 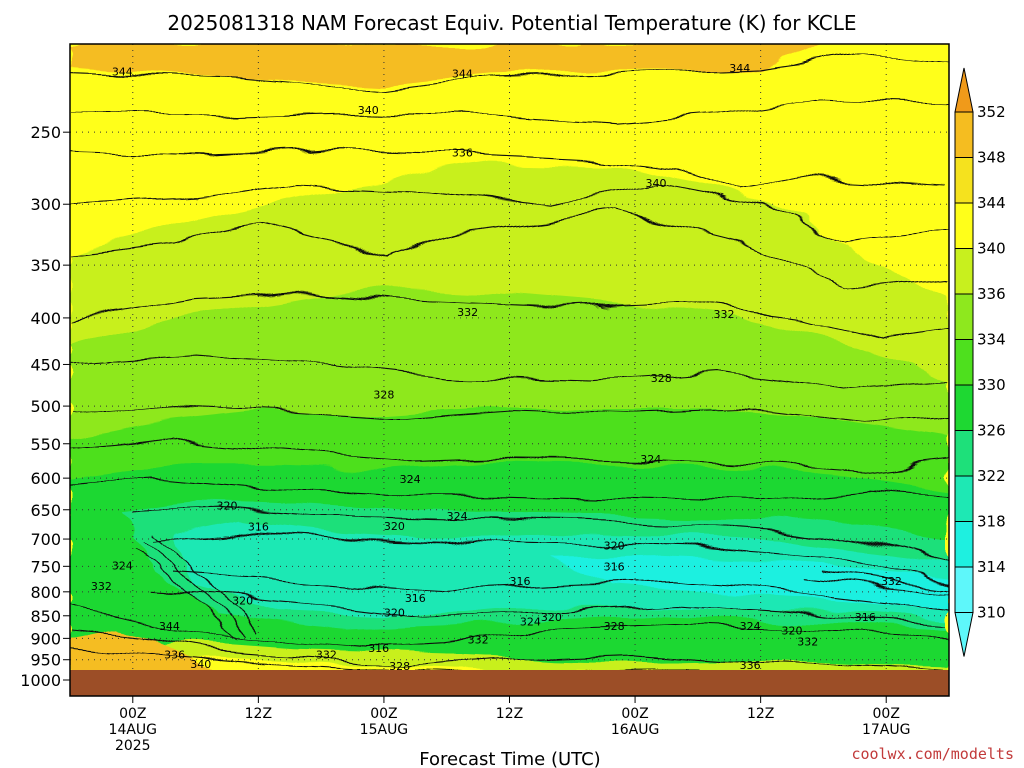 I want to click on ground, so click(x=509, y=683).